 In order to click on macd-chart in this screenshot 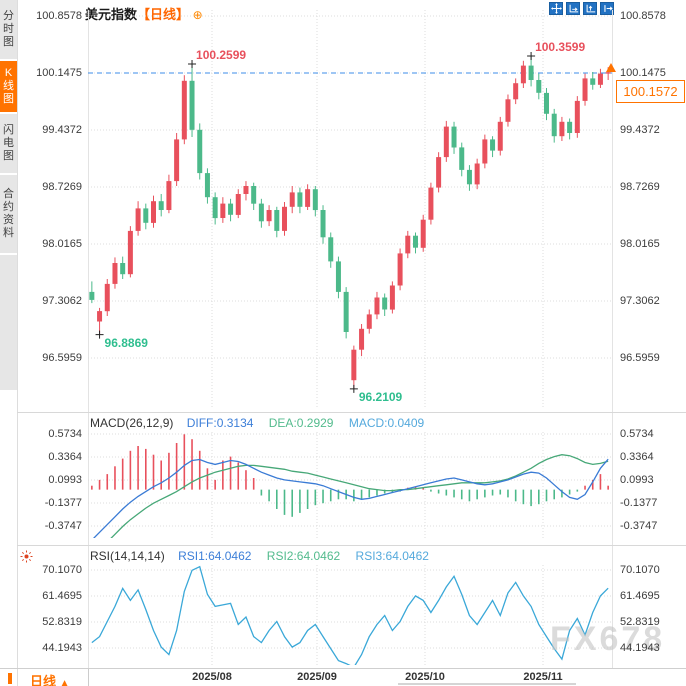, I will do `click(350, 485)`.